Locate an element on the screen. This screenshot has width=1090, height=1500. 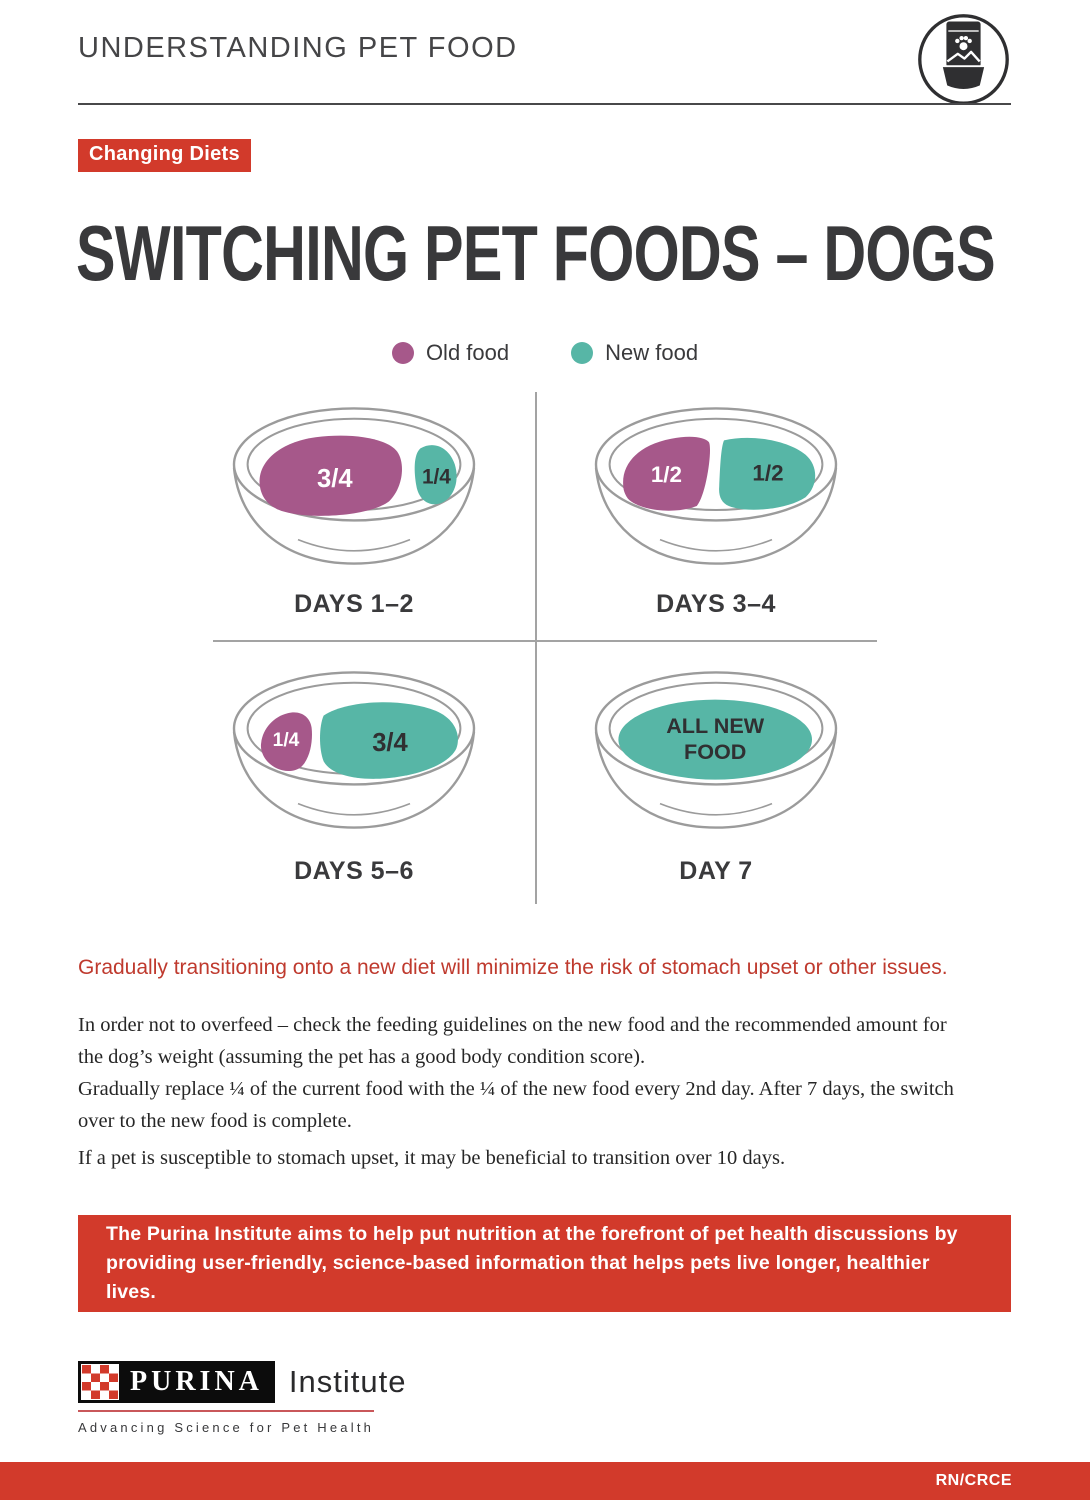
legend-item-old-food: Old food is located at coordinates (450, 353).